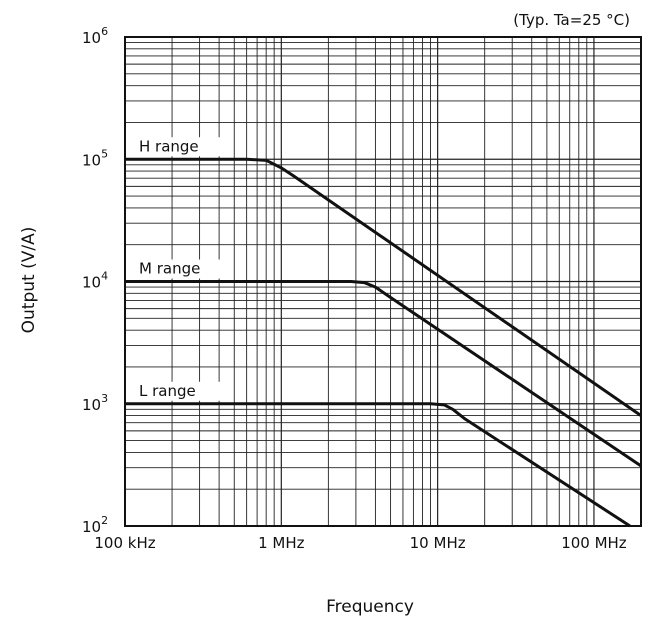 Image resolution: width=653 pixels, height=623 pixels. What do you see at coordinates (95, 36) in the screenshot?
I see `y-tick-label: 10⁶` at bounding box center [95, 36].